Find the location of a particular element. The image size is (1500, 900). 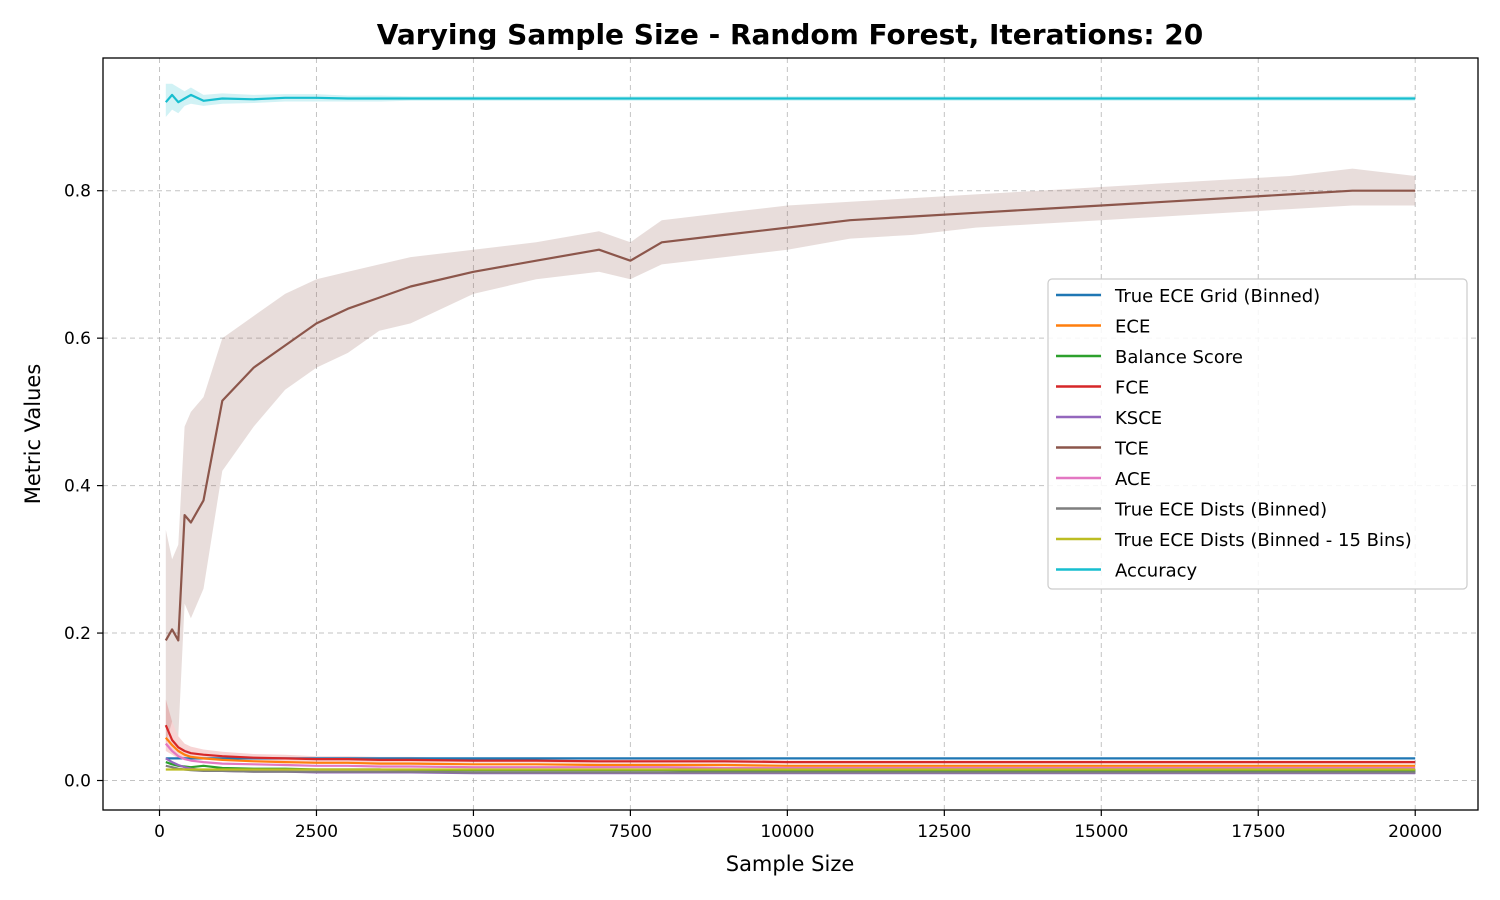

y-tick-label: 0.2 is located at coordinates (77, 634).